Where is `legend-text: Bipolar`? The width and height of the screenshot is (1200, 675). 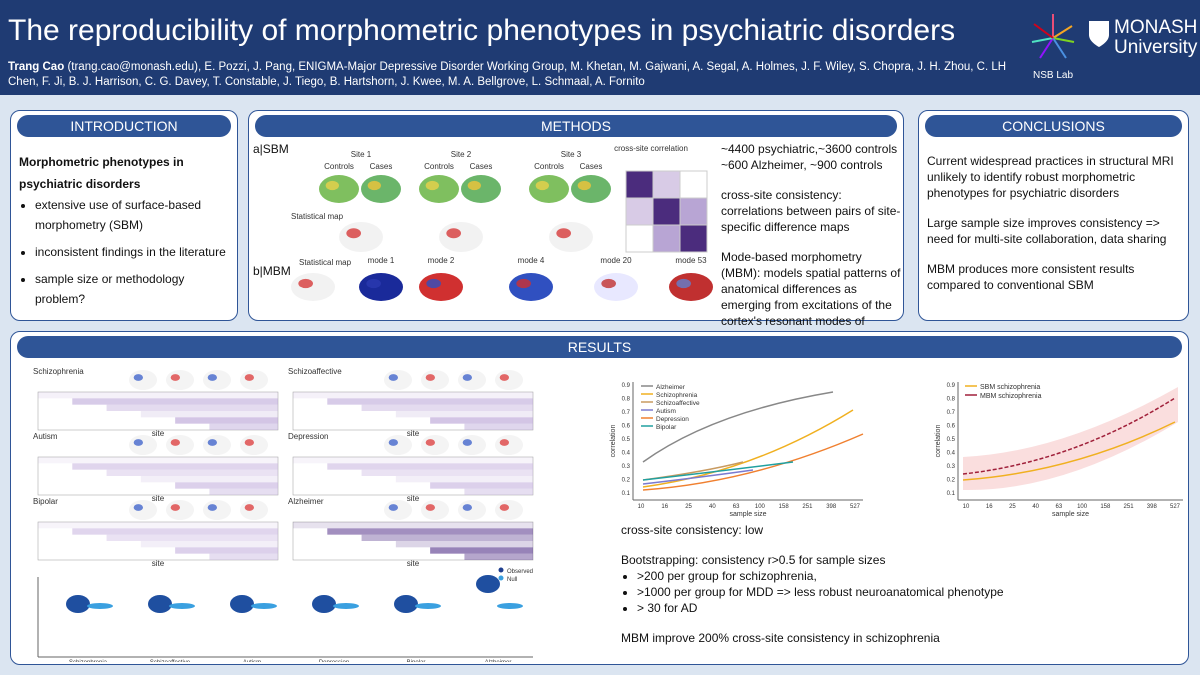
legend-text: Bipolar is located at coordinates (666, 427).